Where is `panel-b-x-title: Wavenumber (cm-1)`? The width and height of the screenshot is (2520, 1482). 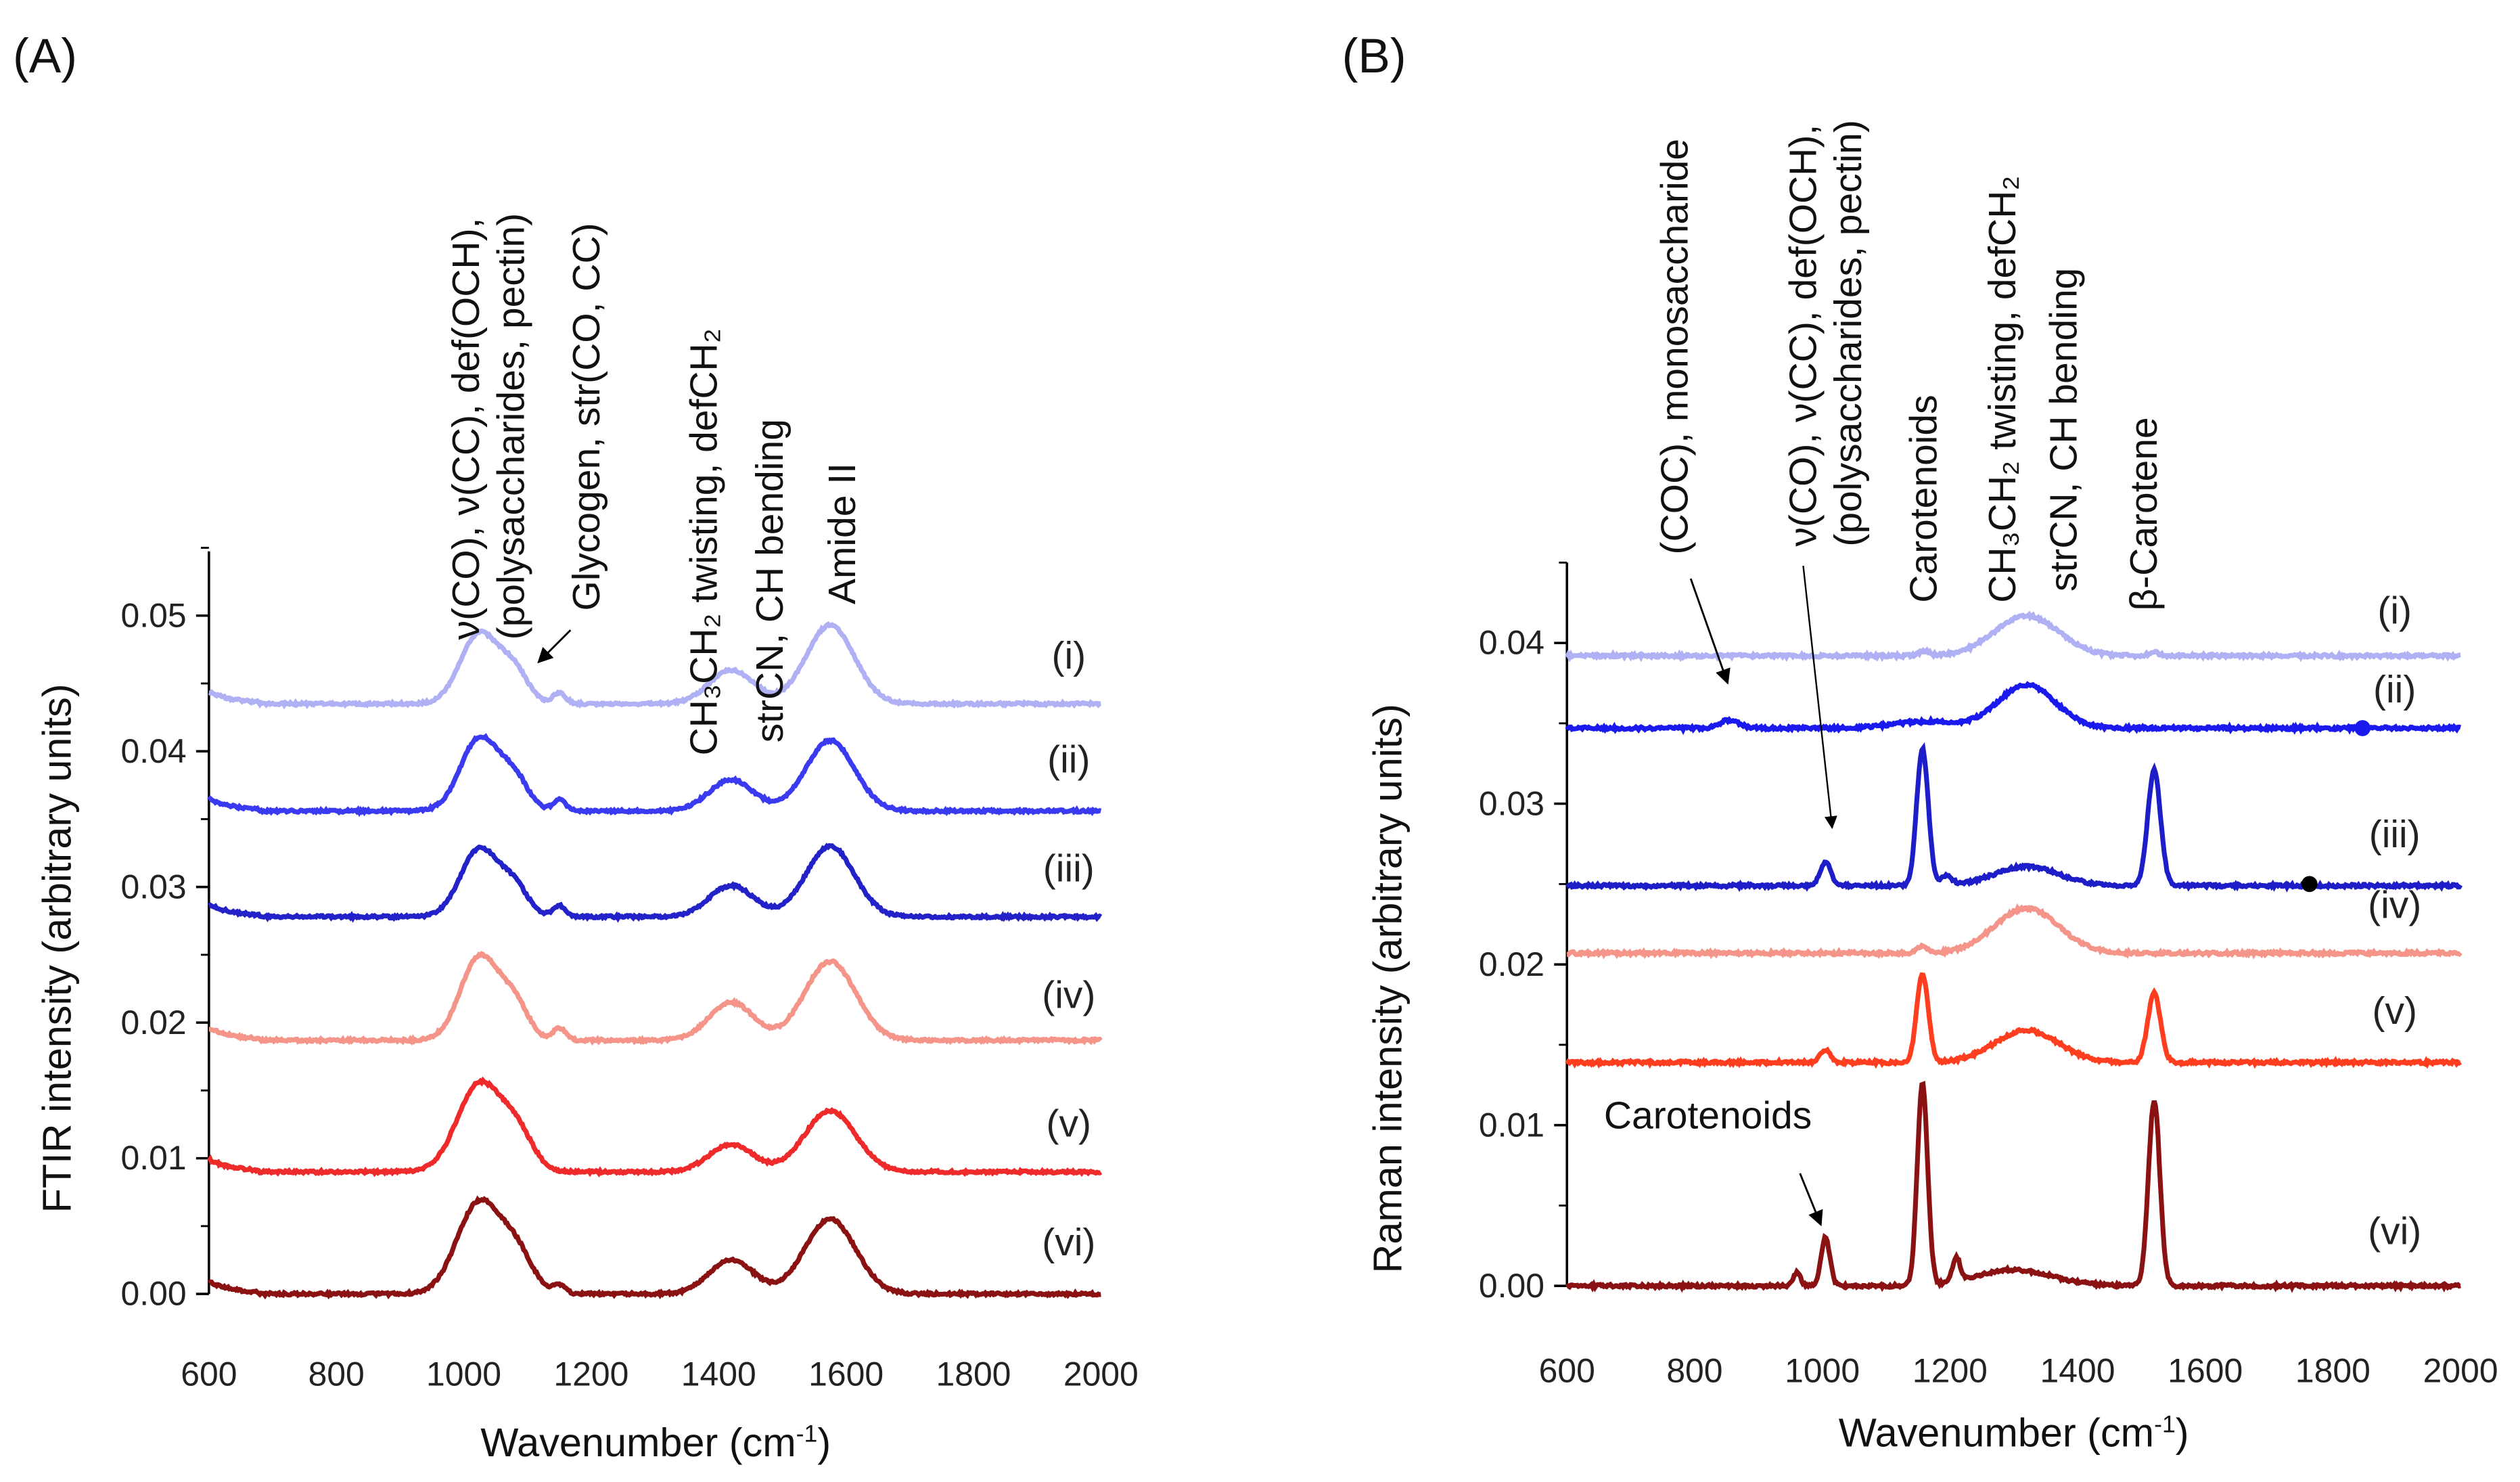
panel-b-x-title: Wavenumber (cm-1) is located at coordinates (2014, 1433).